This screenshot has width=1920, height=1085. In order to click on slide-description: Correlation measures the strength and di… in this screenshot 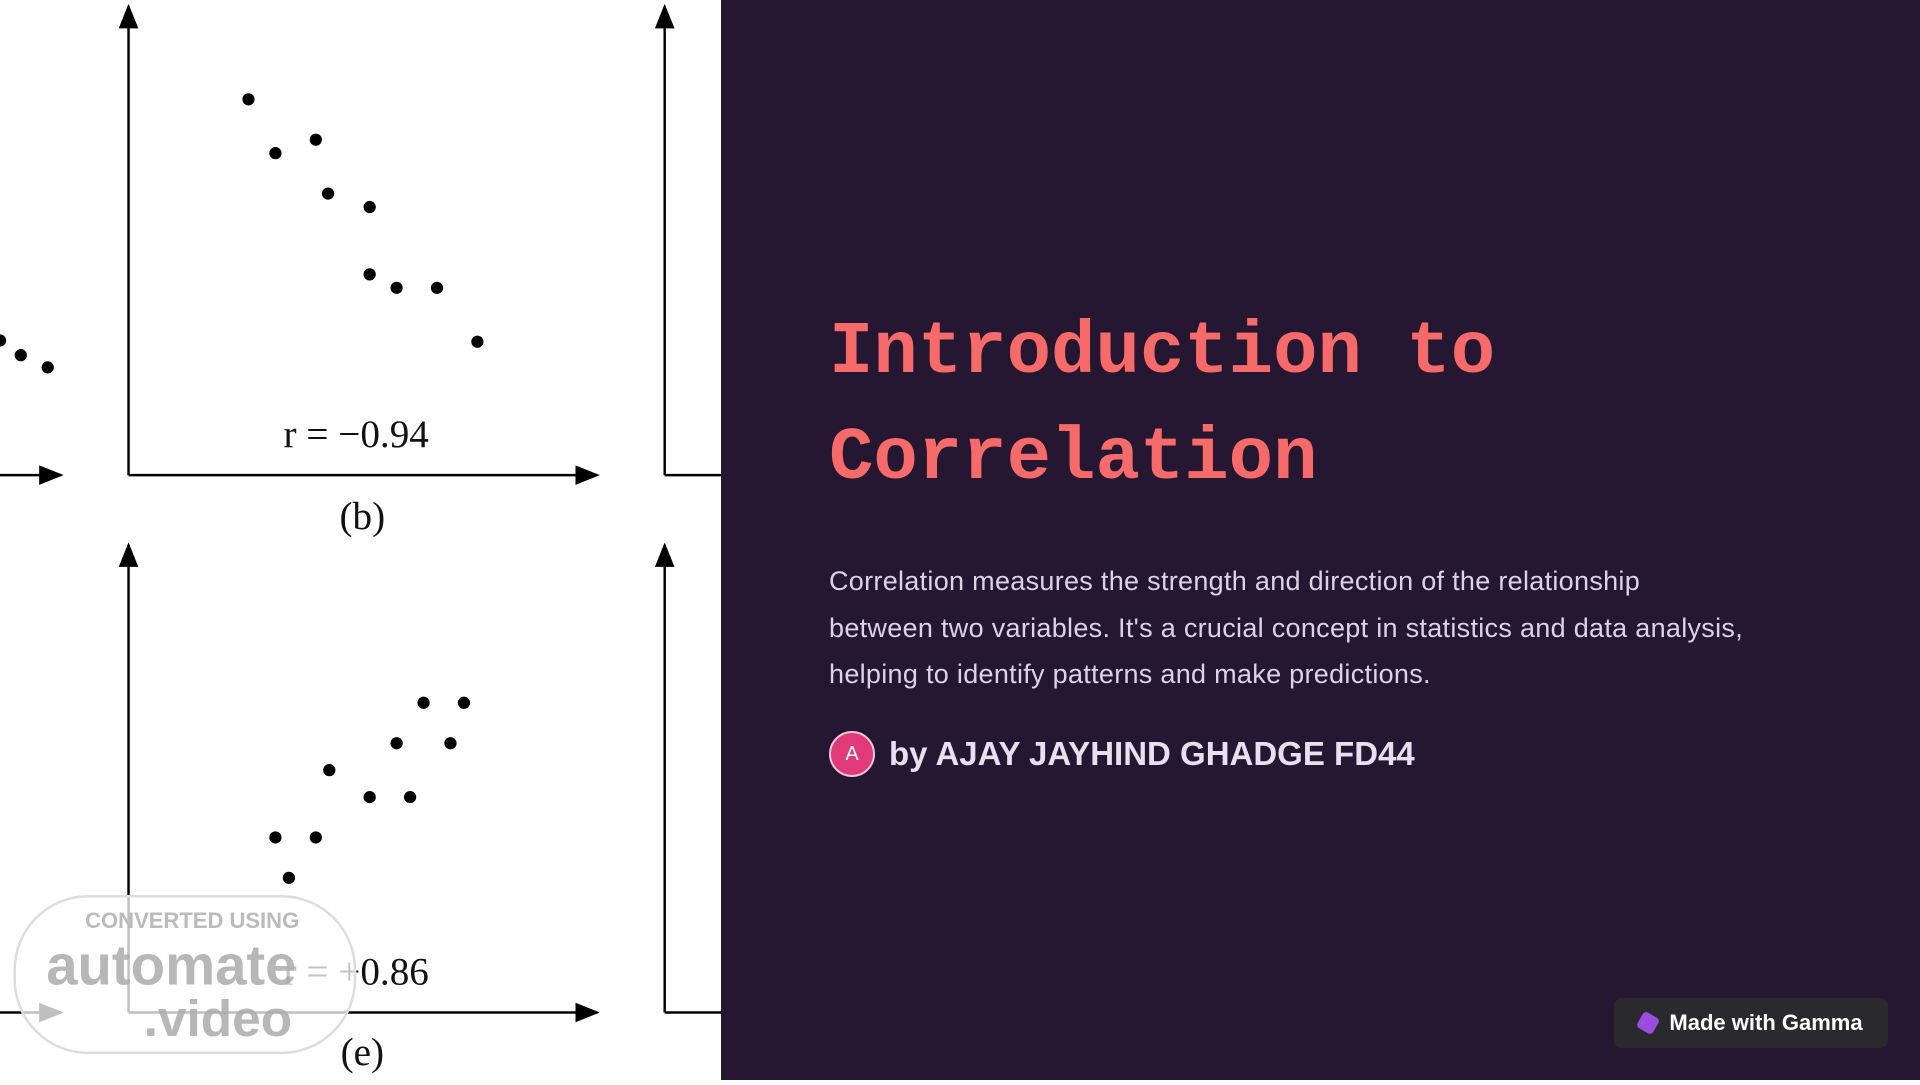, I will do `click(1286, 627)`.